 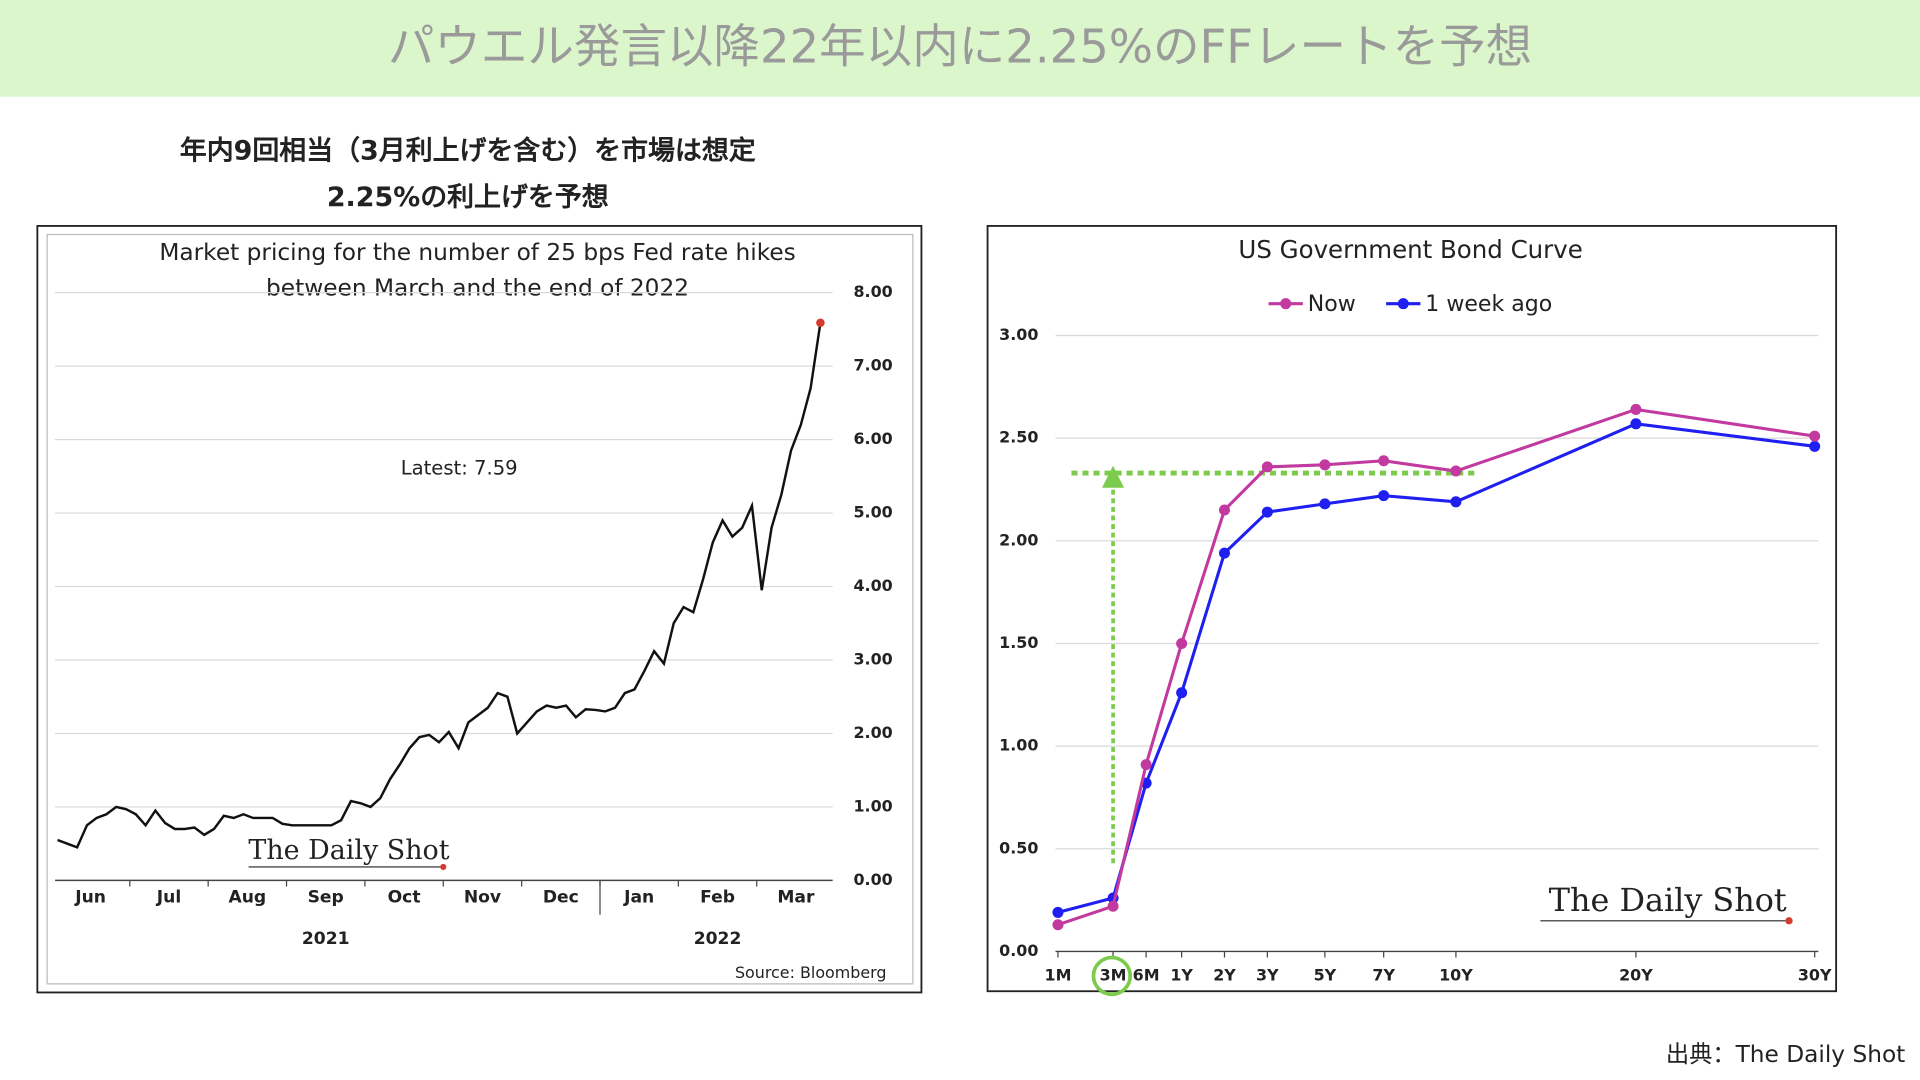 I want to click on x-tick-label: 6M, so click(x=1146, y=974).